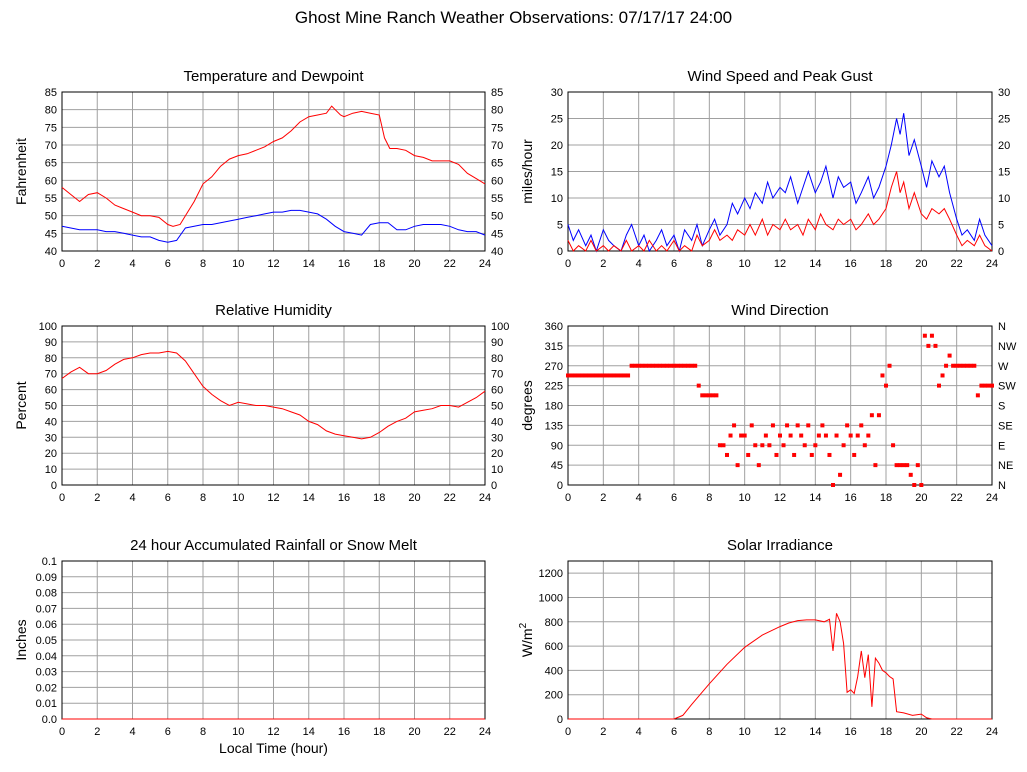 Image resolution: width=1027 pixels, height=772 pixels. Describe the element at coordinates (568, 498) in the screenshot. I see `x-tick-label: 0` at that location.